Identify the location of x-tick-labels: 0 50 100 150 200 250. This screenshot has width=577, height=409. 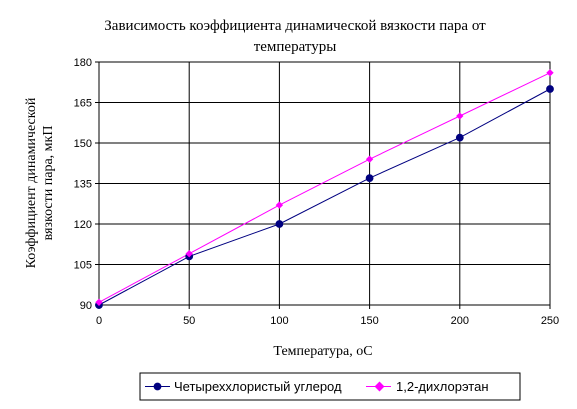
(327, 321).